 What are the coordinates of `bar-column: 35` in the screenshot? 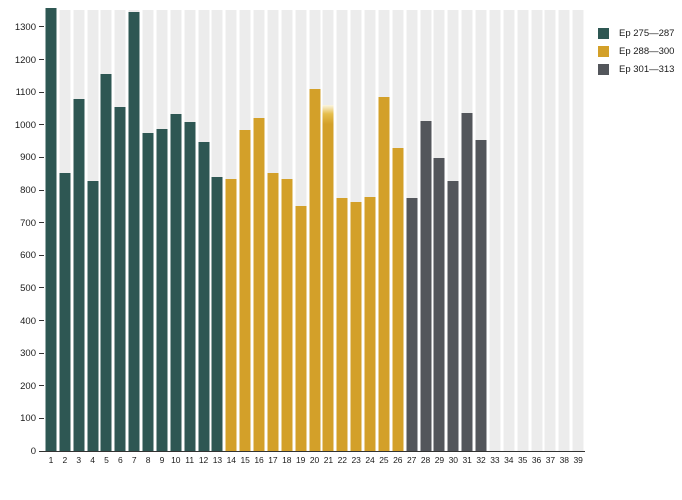 It's located at (523, 237).